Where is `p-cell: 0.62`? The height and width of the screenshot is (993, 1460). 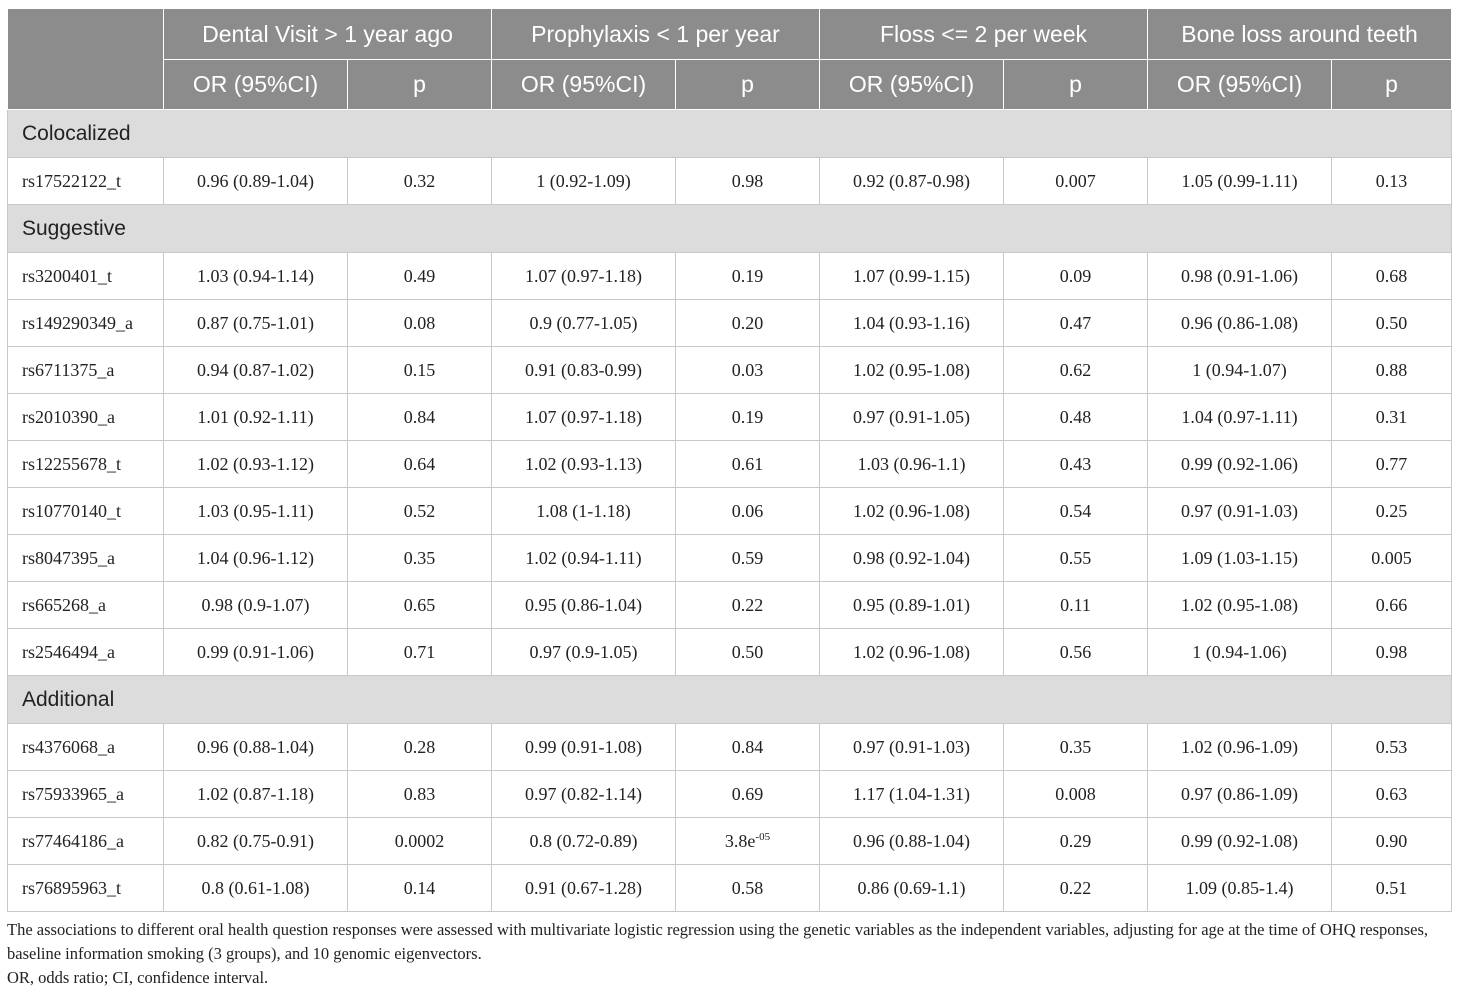 p-cell: 0.62 is located at coordinates (1075, 370).